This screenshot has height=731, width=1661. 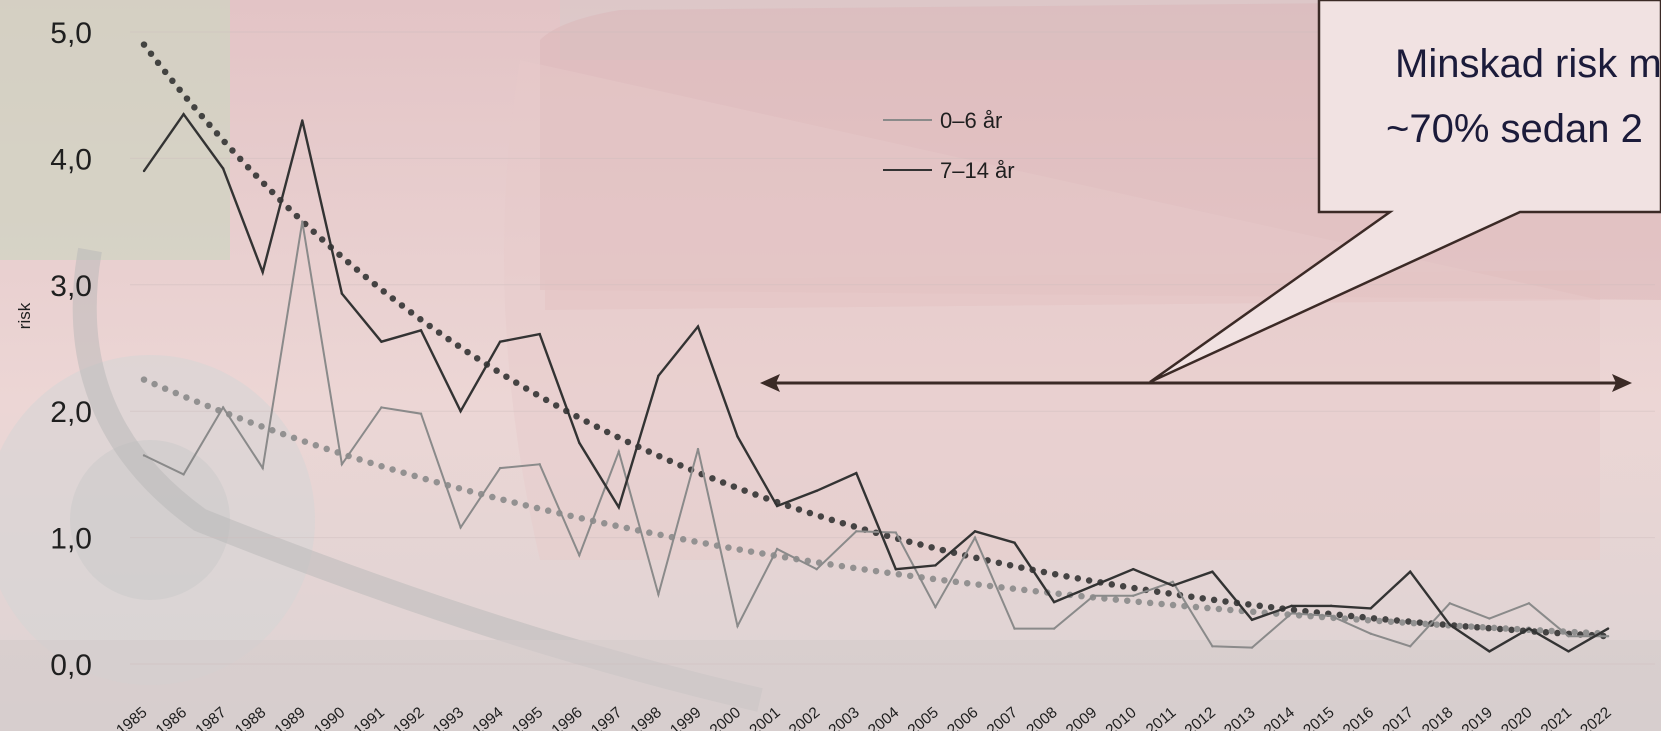 What do you see at coordinates (1200, 717) in the screenshot?
I see `x-tick-label: 2012` at bounding box center [1200, 717].